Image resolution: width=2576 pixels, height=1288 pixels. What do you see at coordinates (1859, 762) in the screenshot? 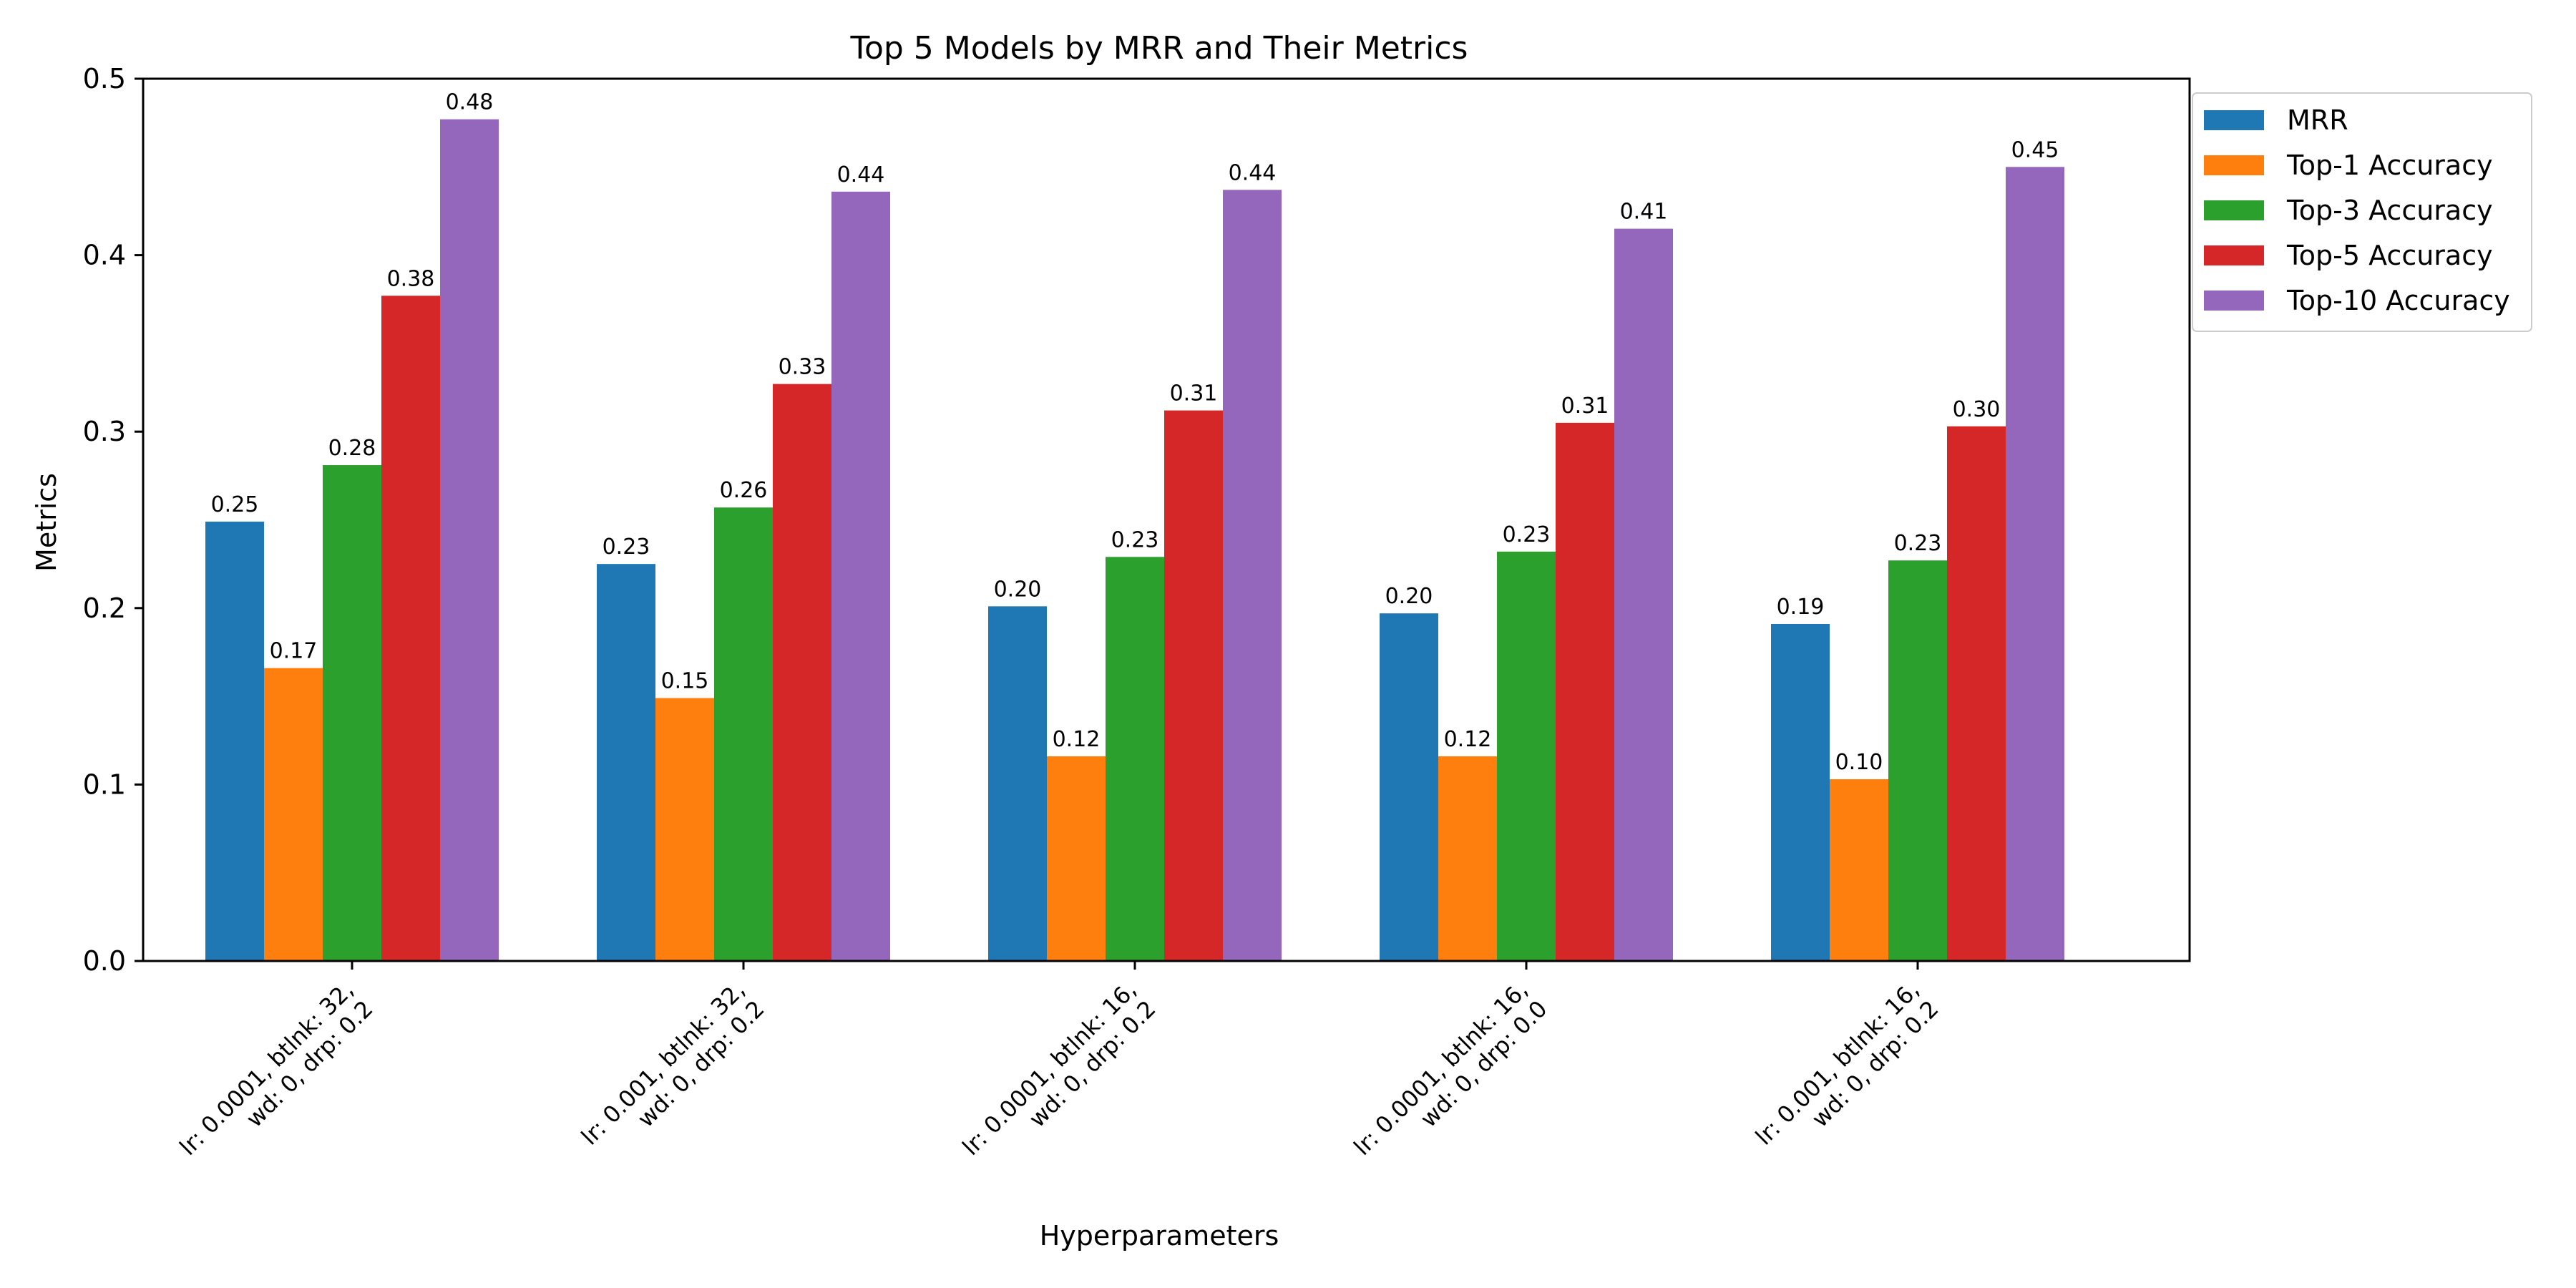
I see `data-label: 0.10` at bounding box center [1859, 762].